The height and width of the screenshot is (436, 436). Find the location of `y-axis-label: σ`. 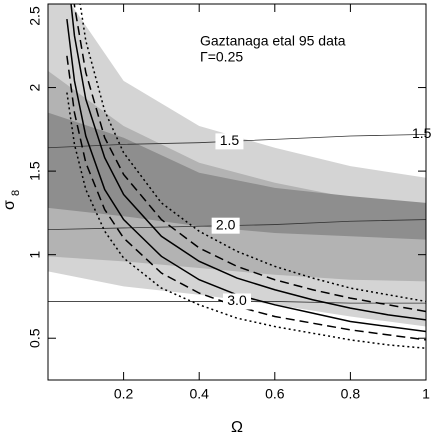

y-axis-label: σ is located at coordinates (9, 205).